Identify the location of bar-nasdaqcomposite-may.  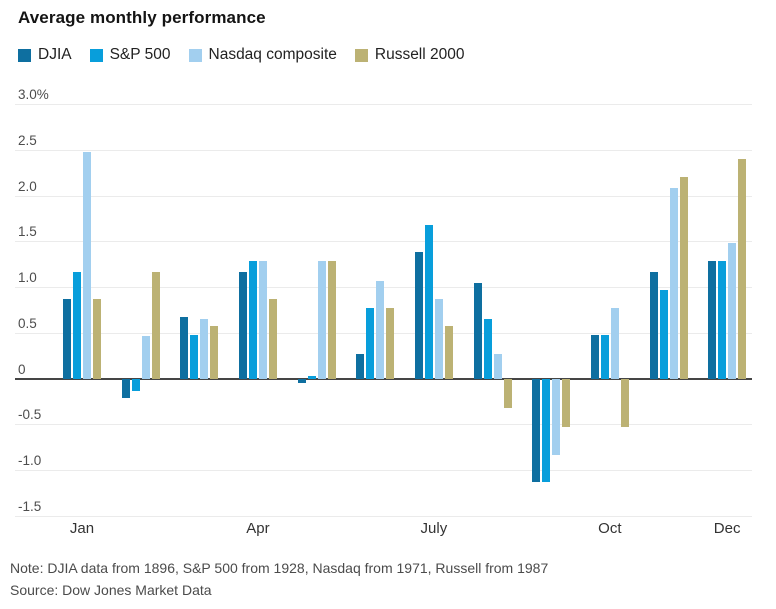
(321, 320).